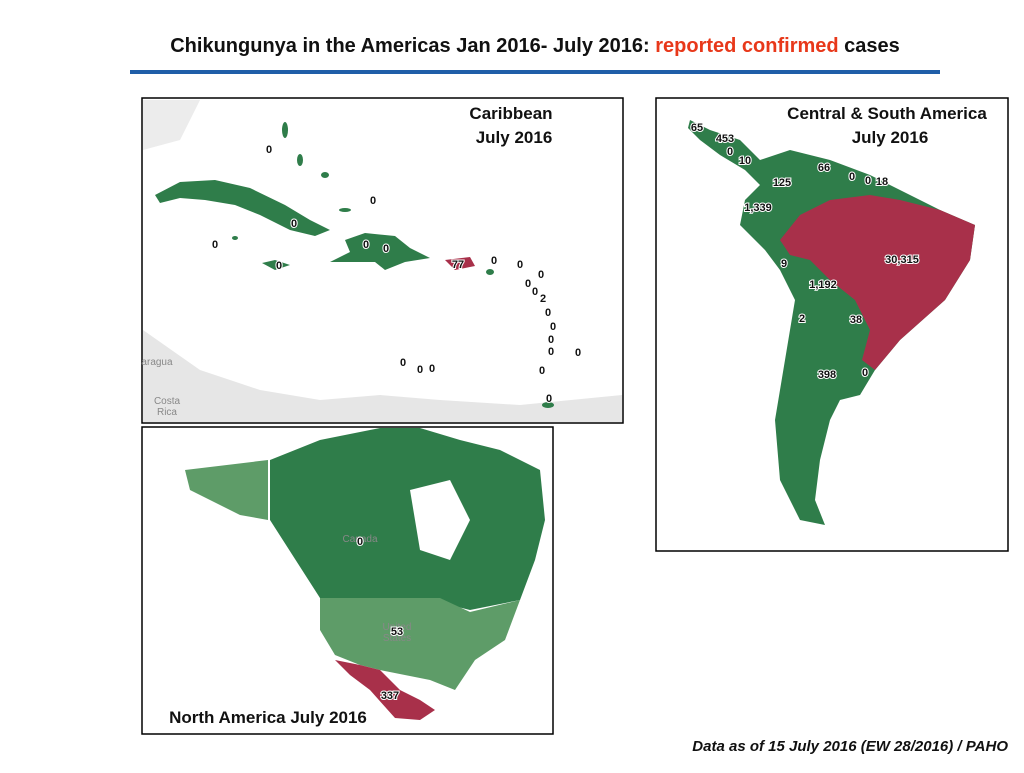 The image size is (1024, 773). I want to click on north-america-map, so click(365, 574).